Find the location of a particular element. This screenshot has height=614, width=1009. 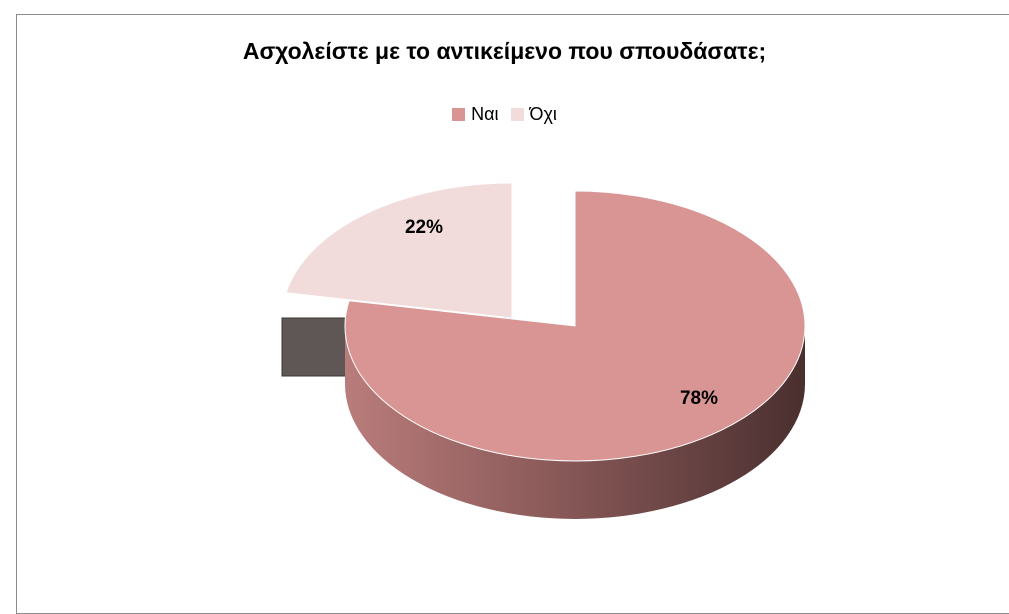

legend-item-yes: Ναι is located at coordinates (475, 114).